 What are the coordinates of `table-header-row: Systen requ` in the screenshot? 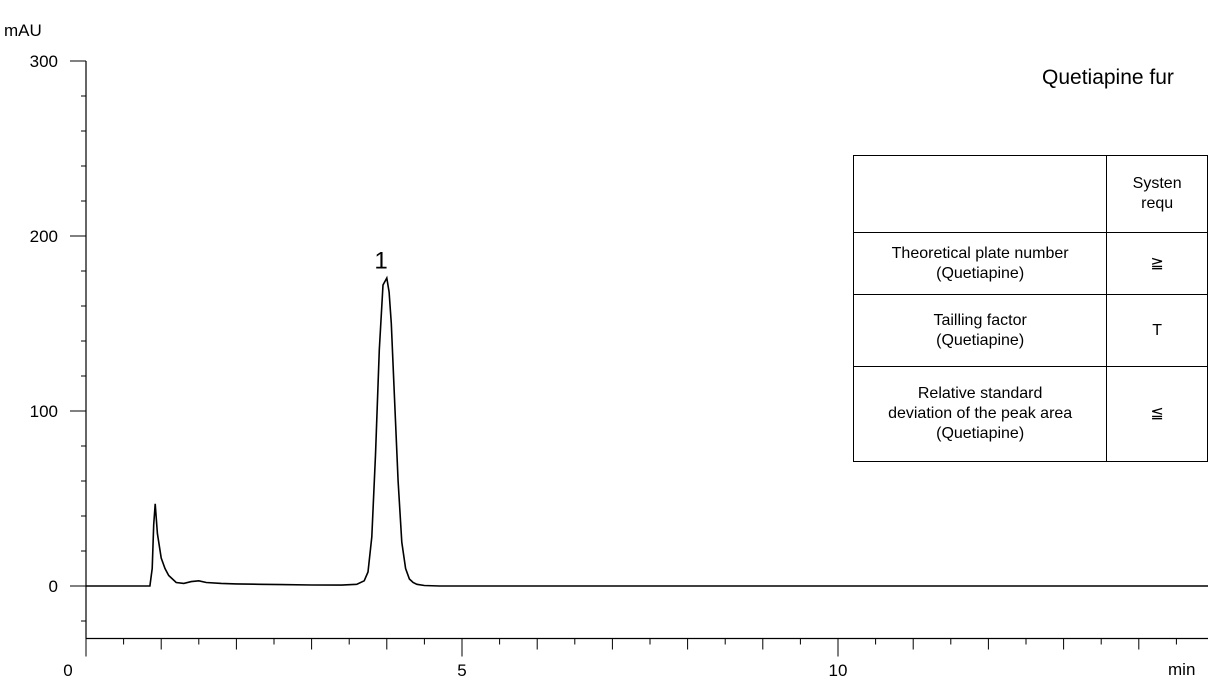 It's located at (1030, 194).